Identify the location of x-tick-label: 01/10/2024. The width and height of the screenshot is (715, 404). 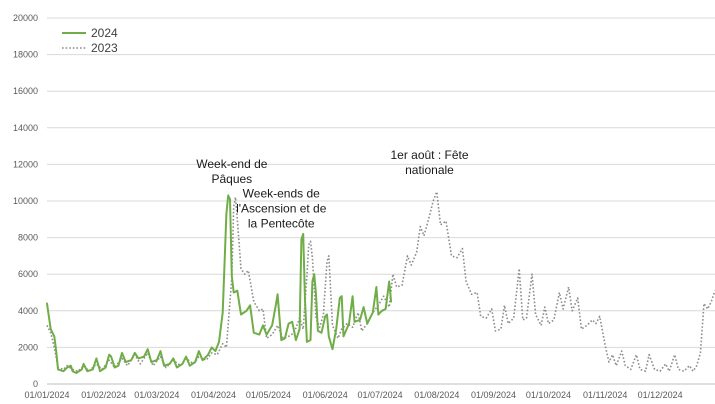
(548, 395).